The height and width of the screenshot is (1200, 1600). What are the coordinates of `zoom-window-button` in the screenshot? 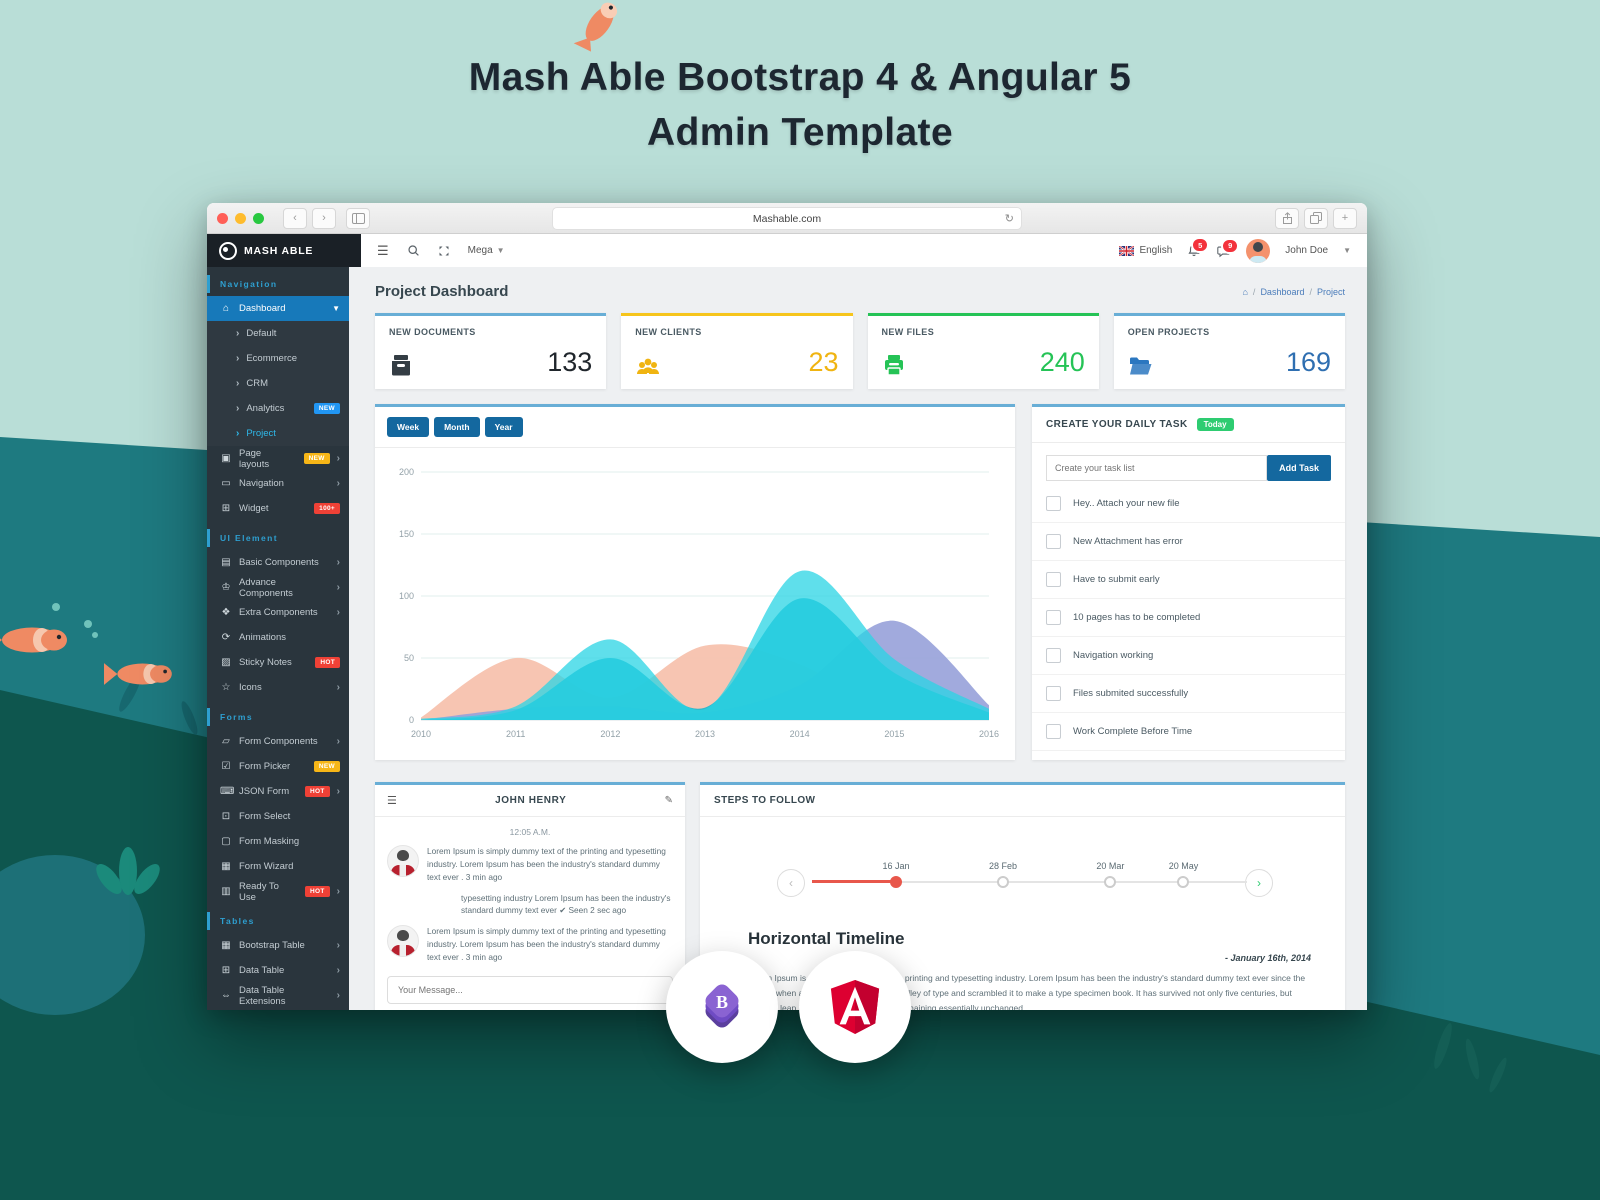 It's located at (258, 218).